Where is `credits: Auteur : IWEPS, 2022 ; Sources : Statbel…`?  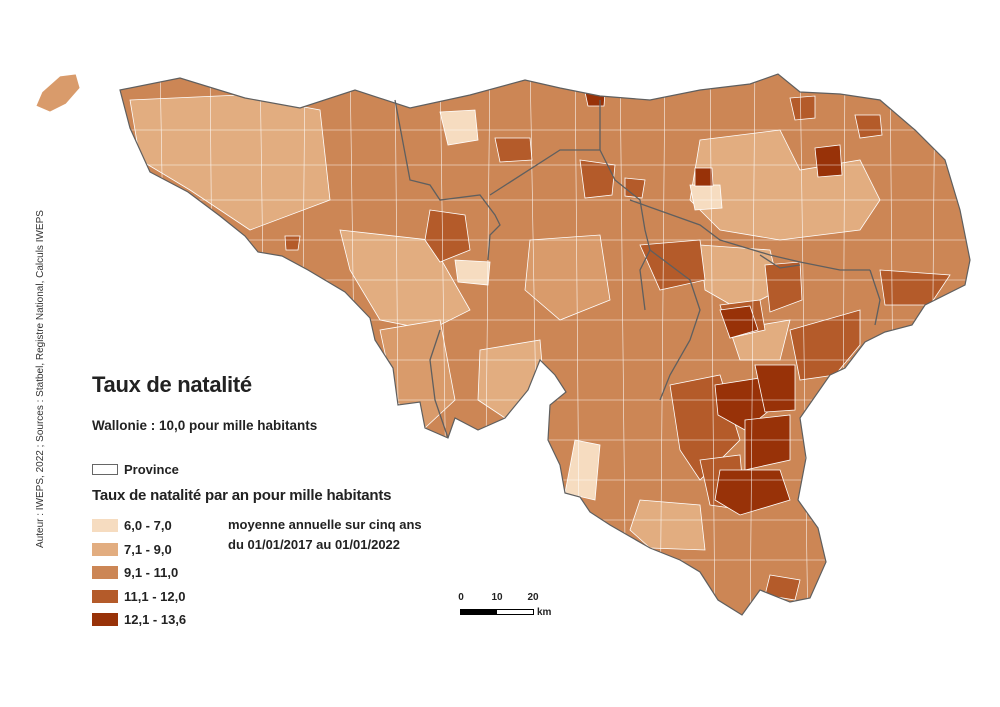 credits: Auteur : IWEPS, 2022 ; Sources : Statbel… is located at coordinates (40, 379).